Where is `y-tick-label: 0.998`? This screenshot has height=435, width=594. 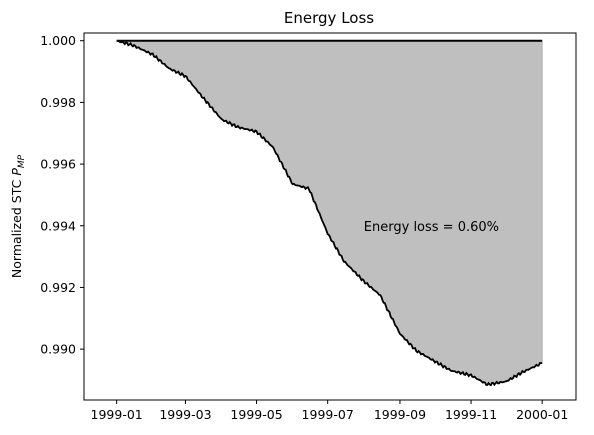
y-tick-label: 0.998 is located at coordinates (58, 102).